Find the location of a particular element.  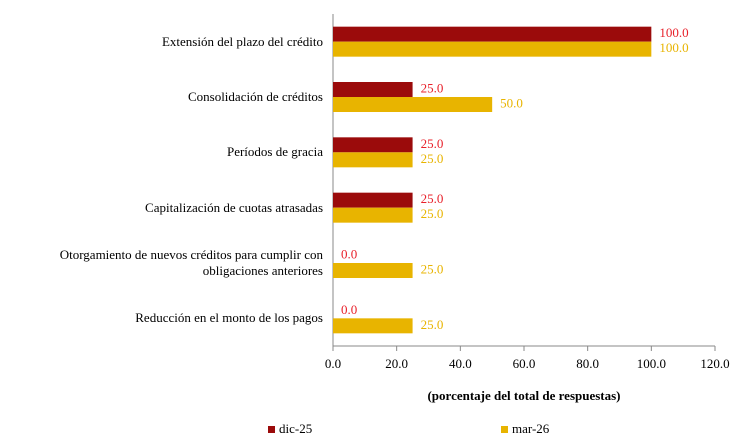

x-tick-label: 40.0 is located at coordinates (460, 363).